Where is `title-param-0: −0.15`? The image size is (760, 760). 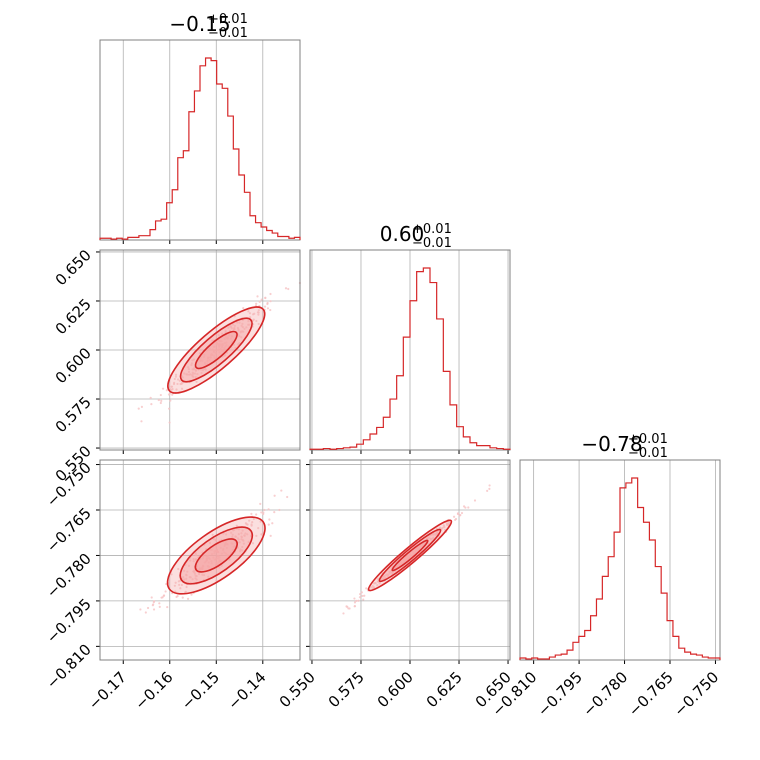 title-param-0: −0.15 is located at coordinates (199, 24).